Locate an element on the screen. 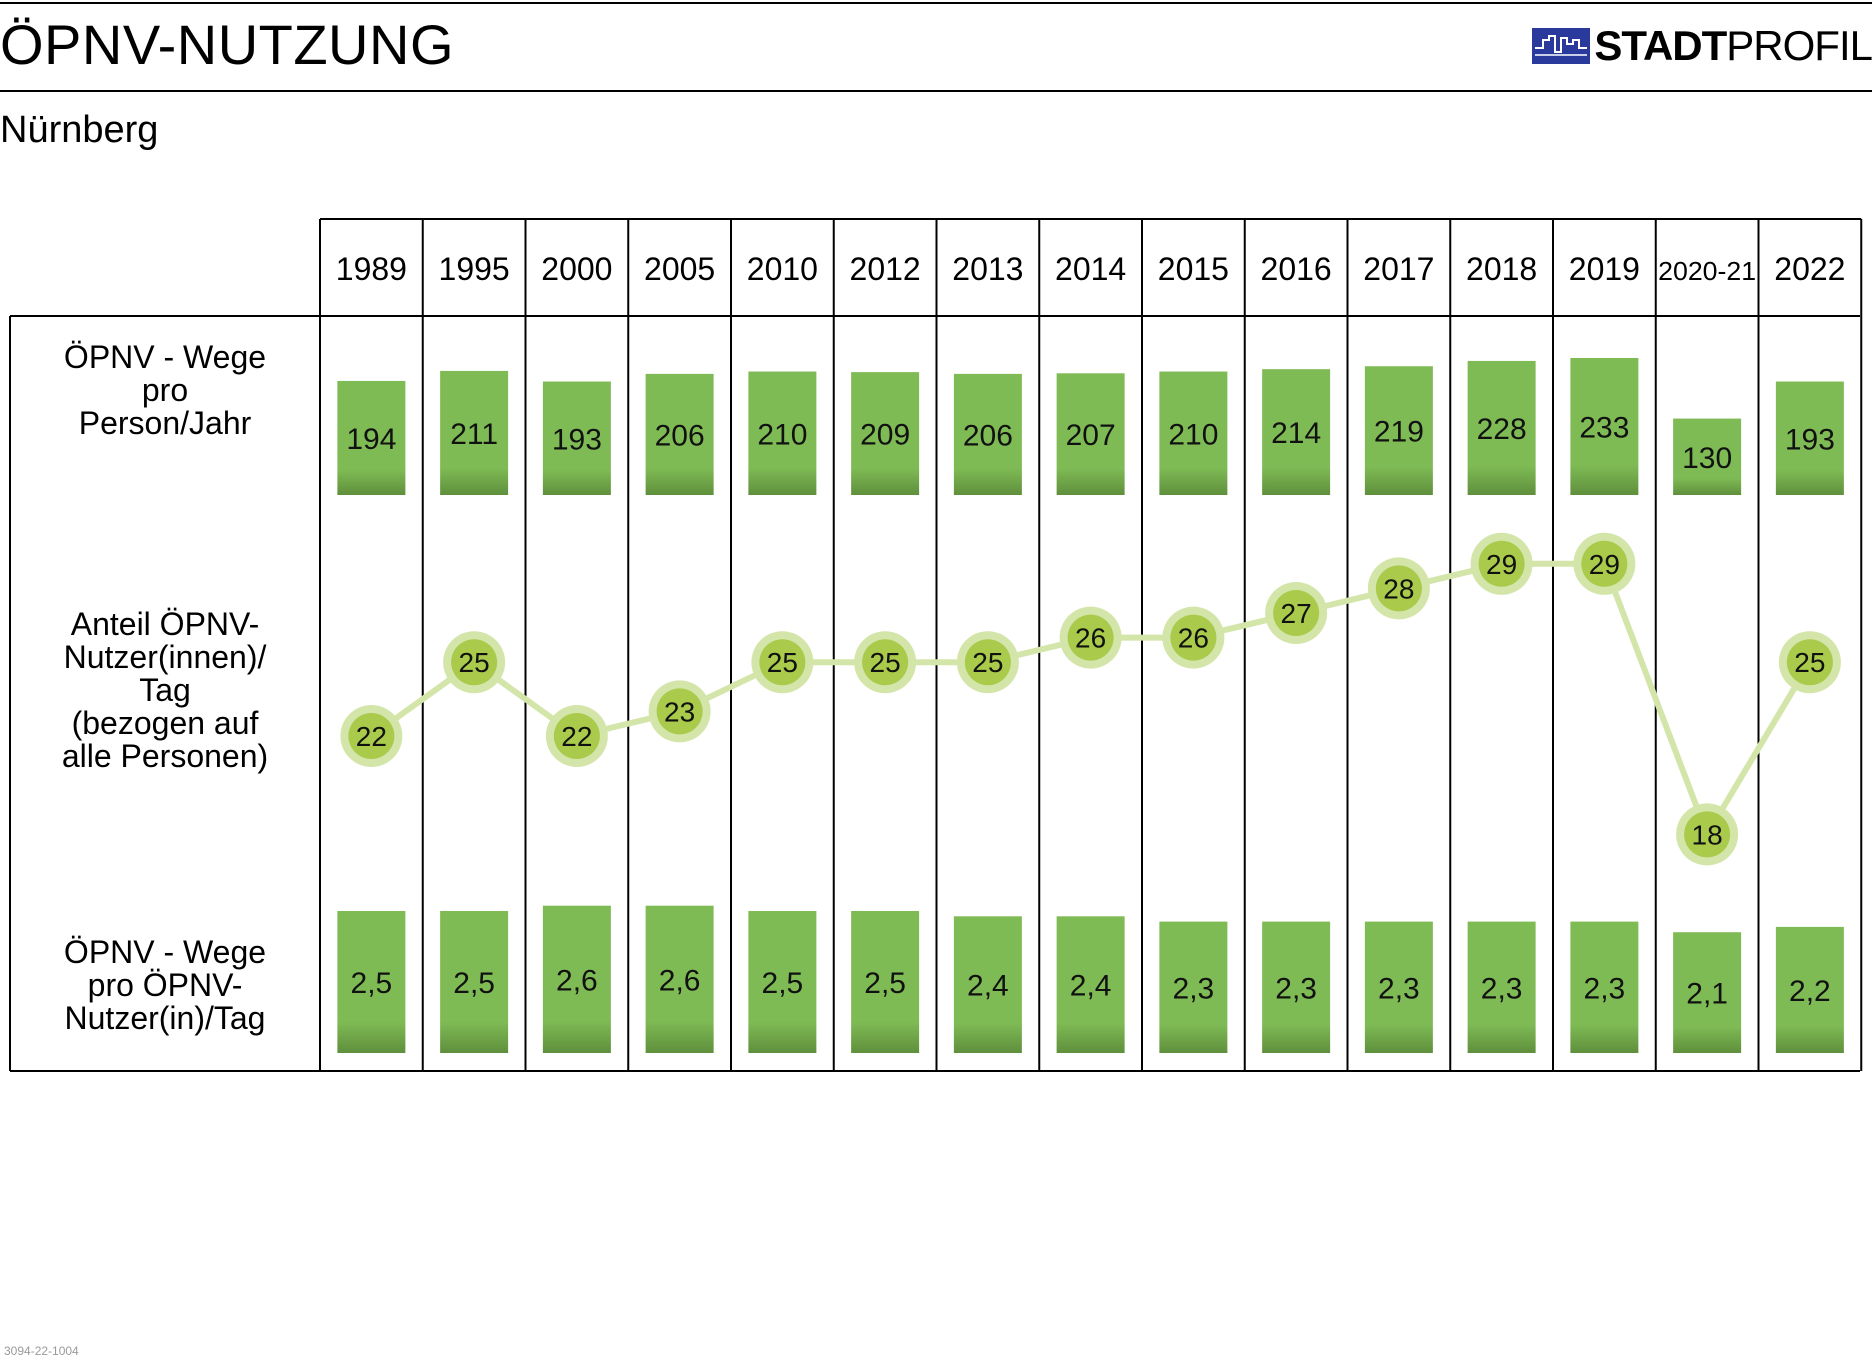 This screenshot has height=1363, width=1872. bar-label-wege-pro-nutzer: 2,4 is located at coordinates (988, 986).